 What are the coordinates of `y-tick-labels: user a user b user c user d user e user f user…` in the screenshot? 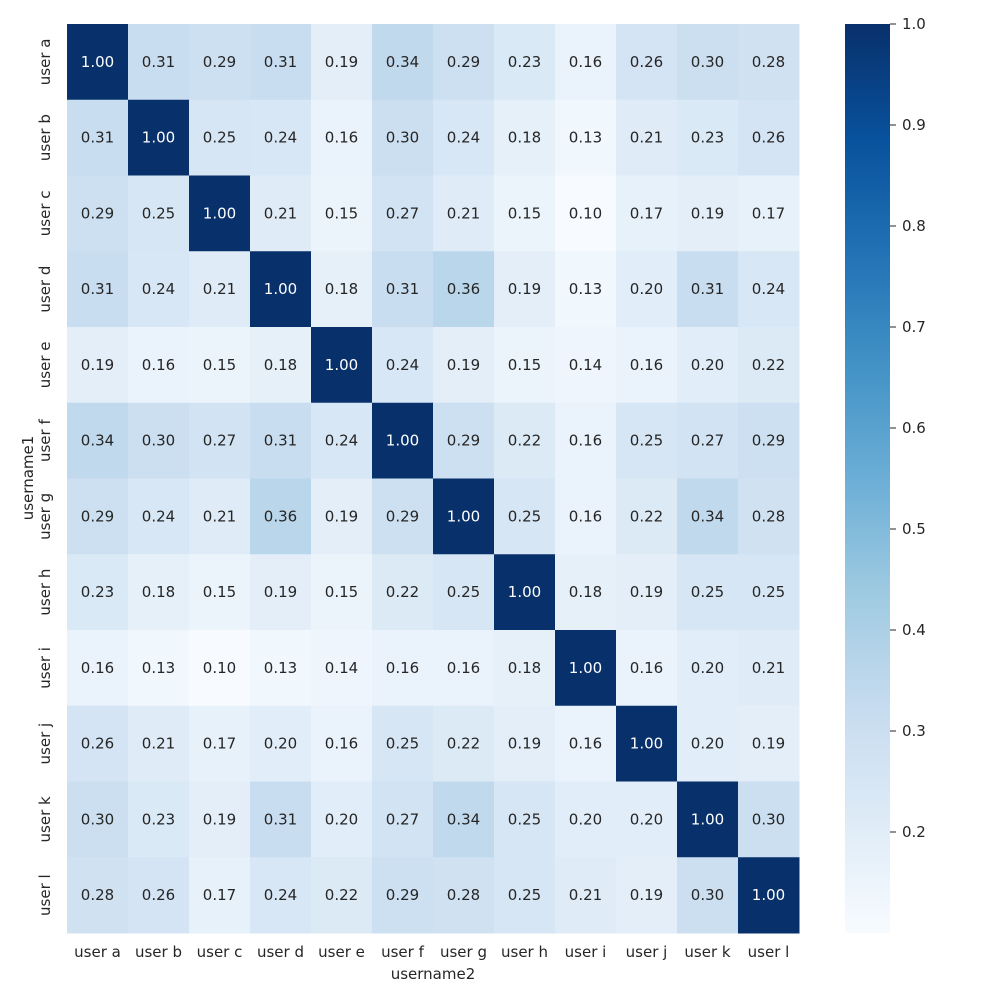 It's located at (45, 477).